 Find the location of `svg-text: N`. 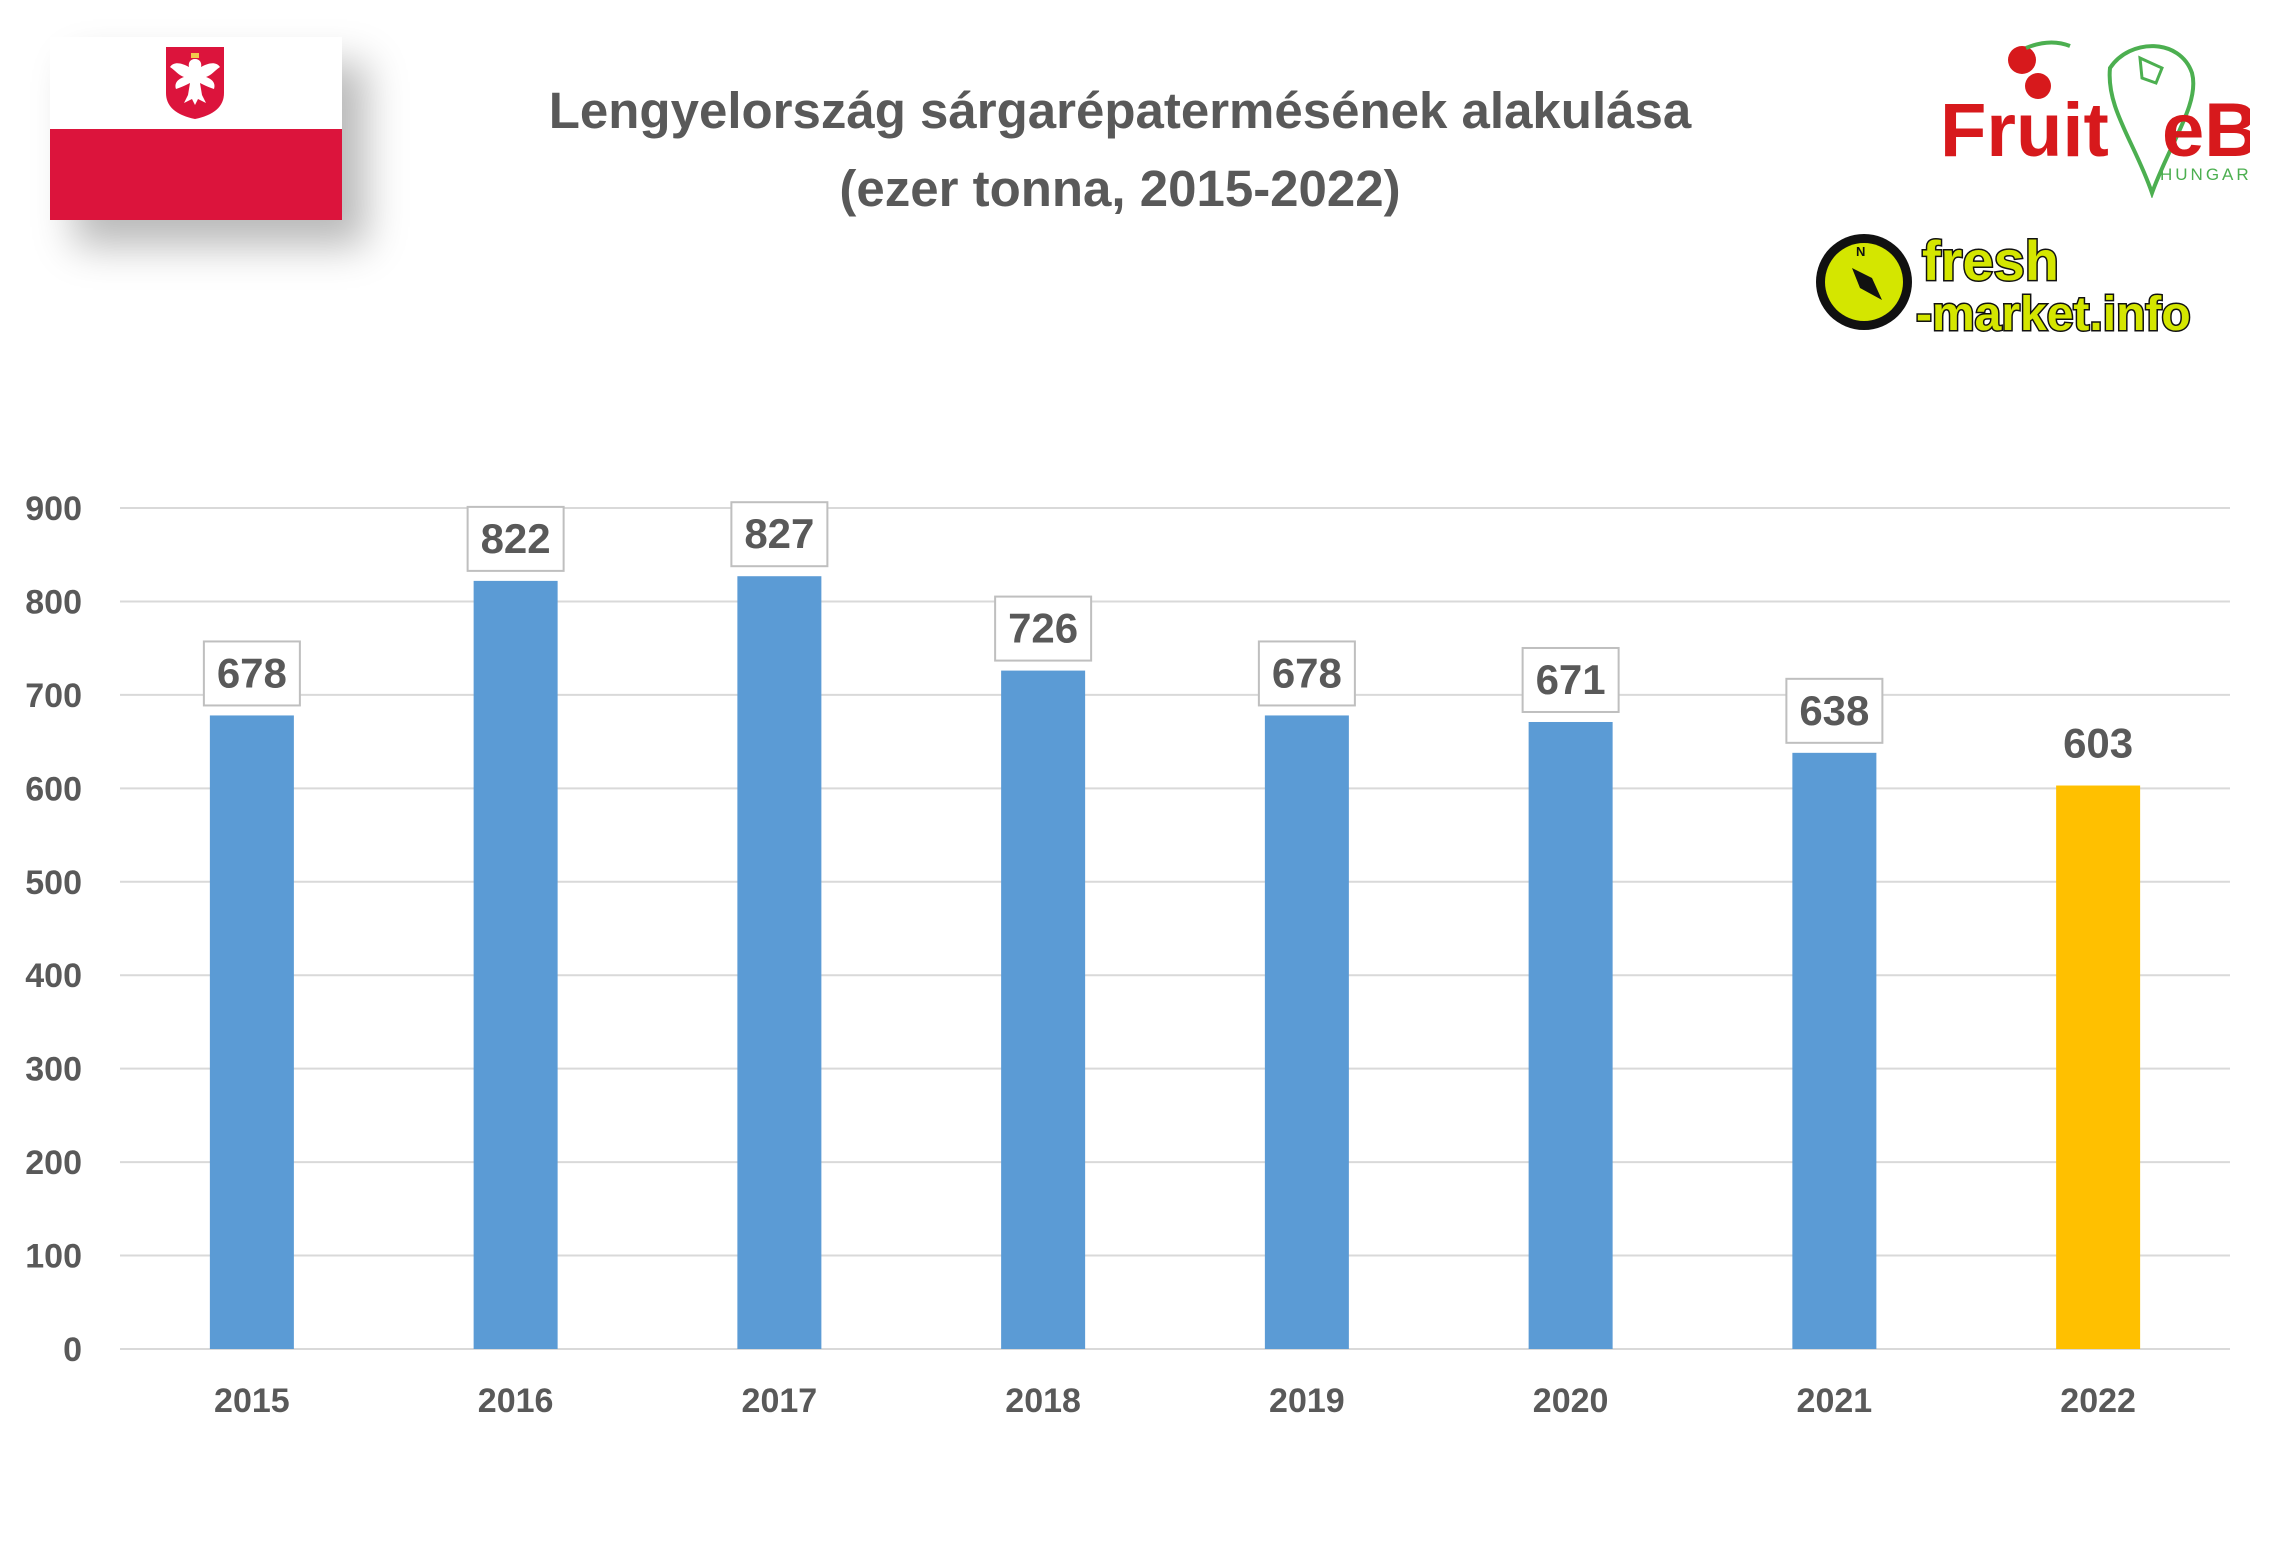

svg-text: N is located at coordinates (1860, 251).